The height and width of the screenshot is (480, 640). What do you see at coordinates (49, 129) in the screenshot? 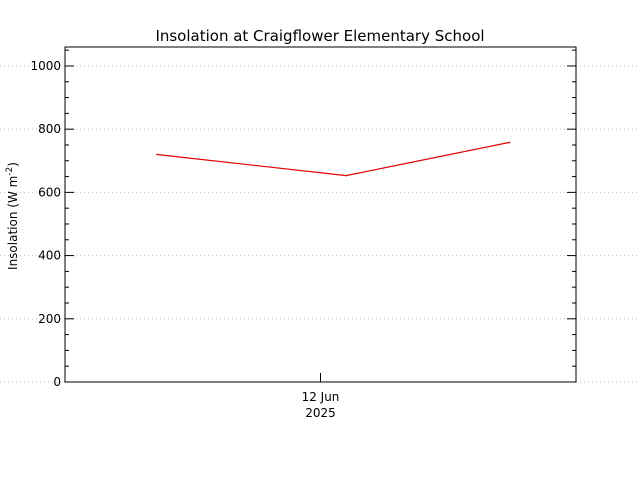
I see `y-tick-label: 800` at bounding box center [49, 129].